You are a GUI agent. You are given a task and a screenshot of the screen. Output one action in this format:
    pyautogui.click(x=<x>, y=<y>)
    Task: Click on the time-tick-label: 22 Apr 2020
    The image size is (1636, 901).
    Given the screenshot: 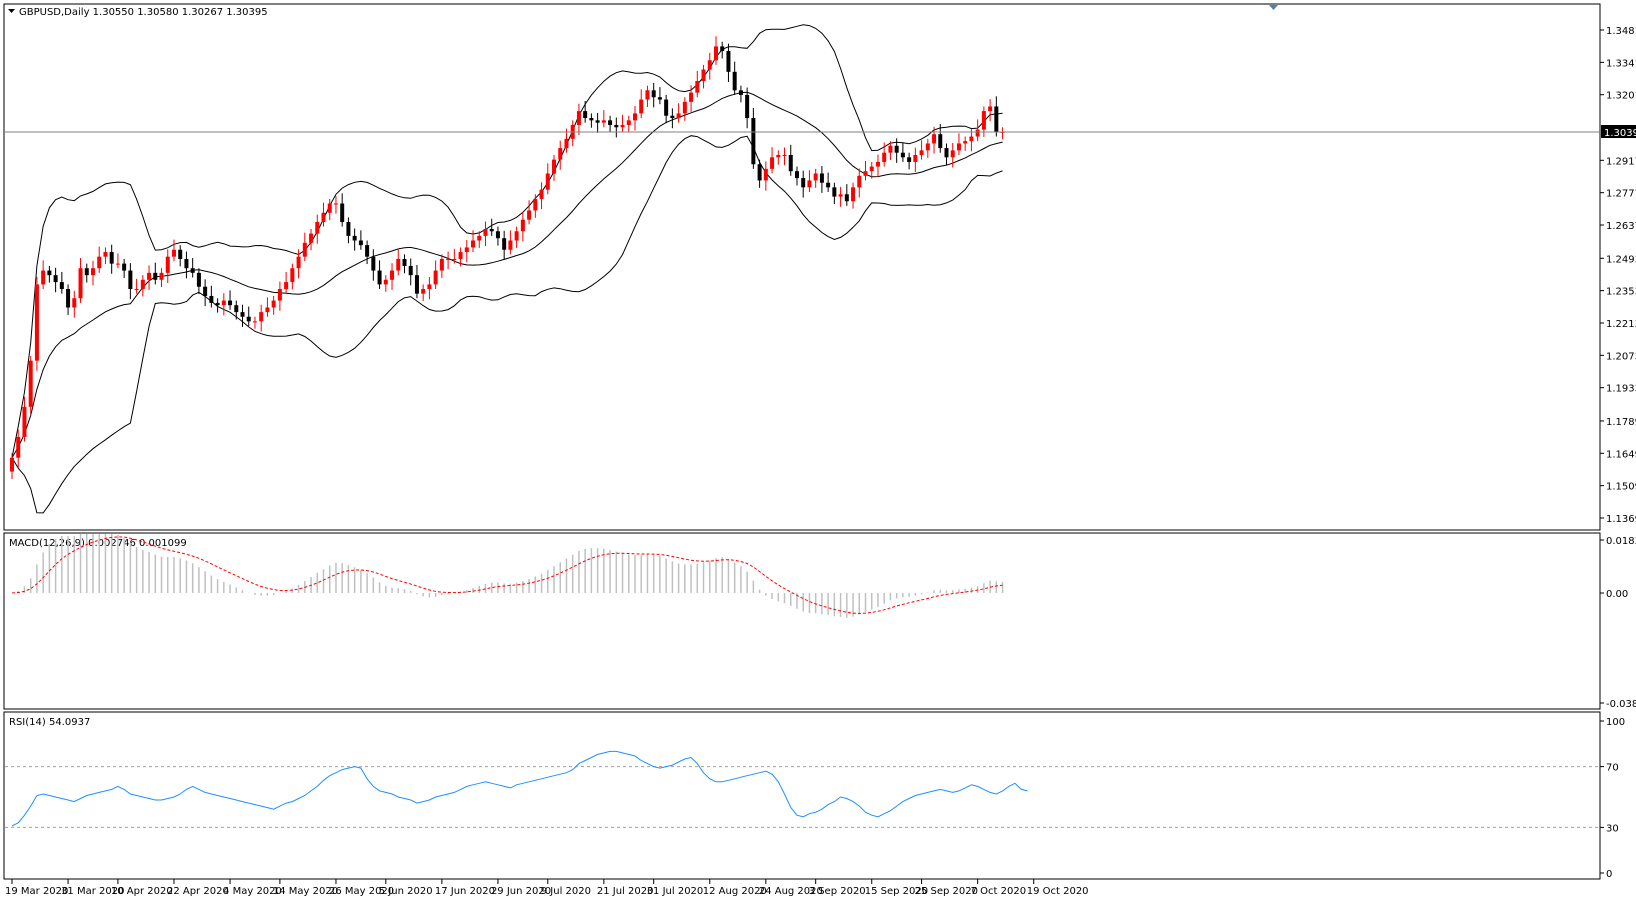 What is the action you would take?
    pyautogui.click(x=198, y=891)
    